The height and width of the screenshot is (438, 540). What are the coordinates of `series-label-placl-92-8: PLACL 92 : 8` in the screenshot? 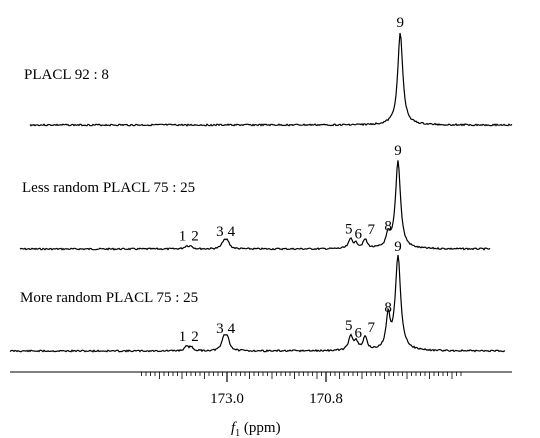 It's located at (66, 75).